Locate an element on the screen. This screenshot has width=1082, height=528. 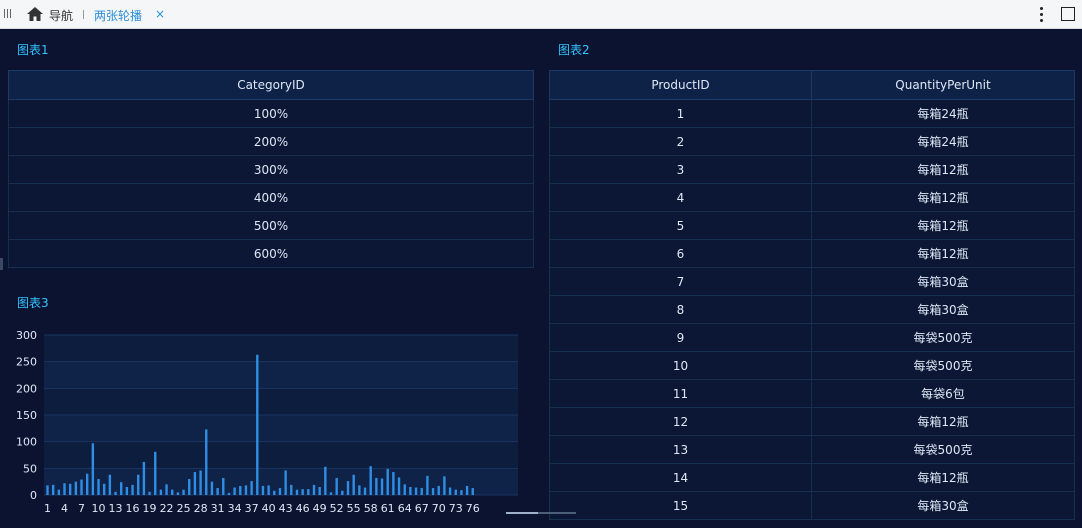
column-header-quantityperunit: QuantityPerUnit is located at coordinates (943, 85).